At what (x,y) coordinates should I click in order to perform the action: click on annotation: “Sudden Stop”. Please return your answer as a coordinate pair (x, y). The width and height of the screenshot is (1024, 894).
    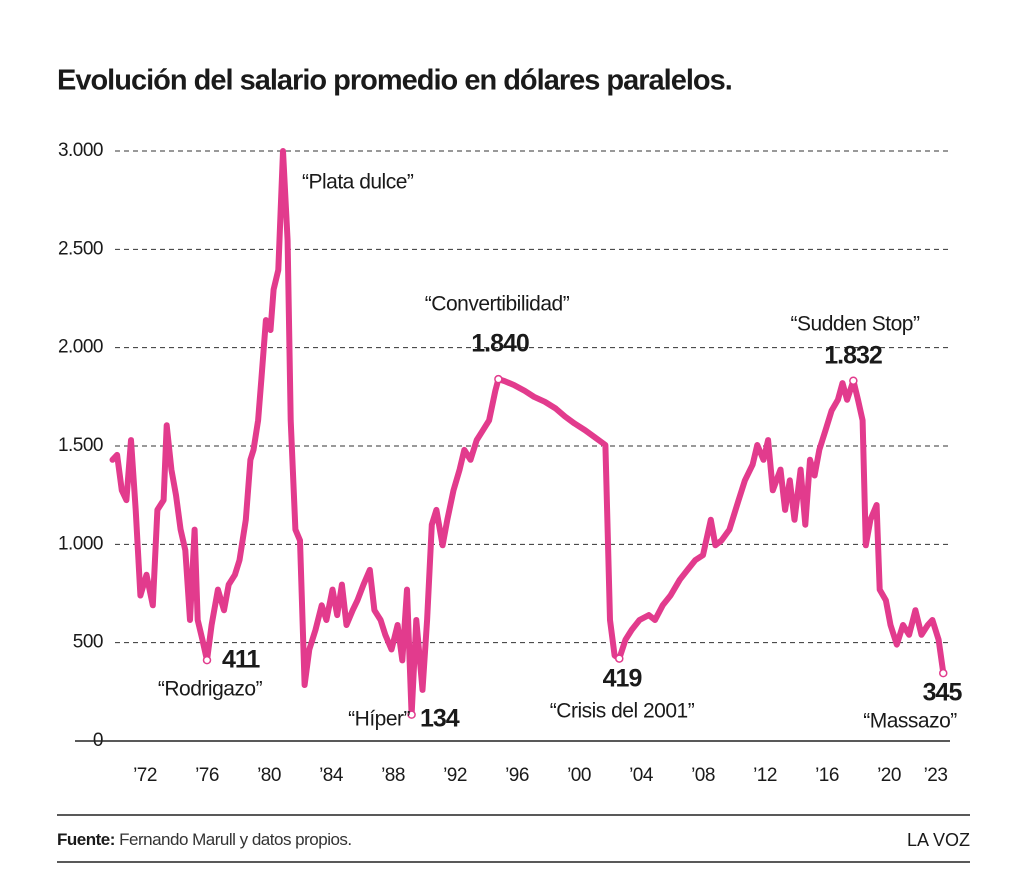
    Looking at the image, I should click on (855, 324).